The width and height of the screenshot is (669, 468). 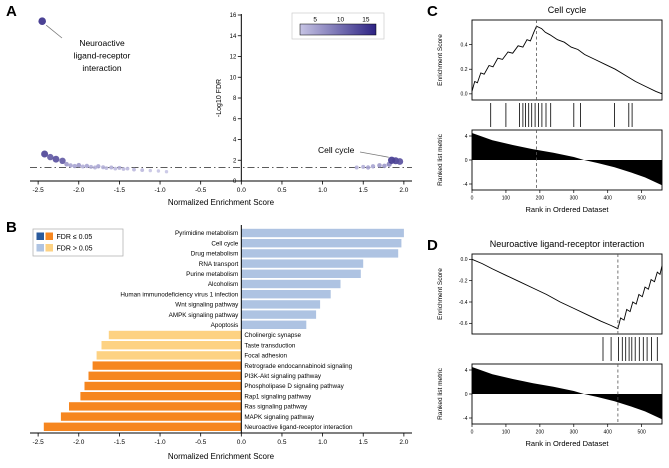 I want to click on svg-text: 0.4, so click(x=464, y=45).